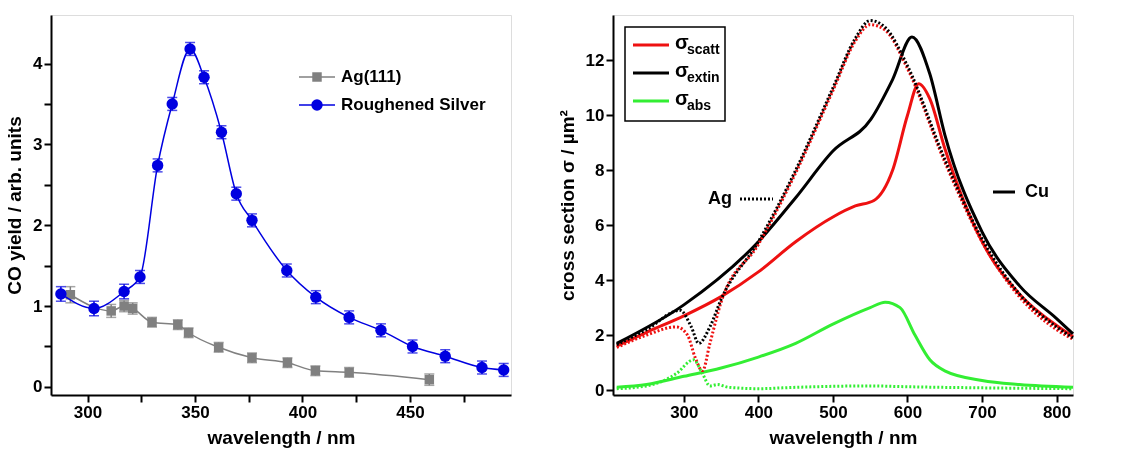  I want to click on x-tick-label: 700, so click(982, 412).